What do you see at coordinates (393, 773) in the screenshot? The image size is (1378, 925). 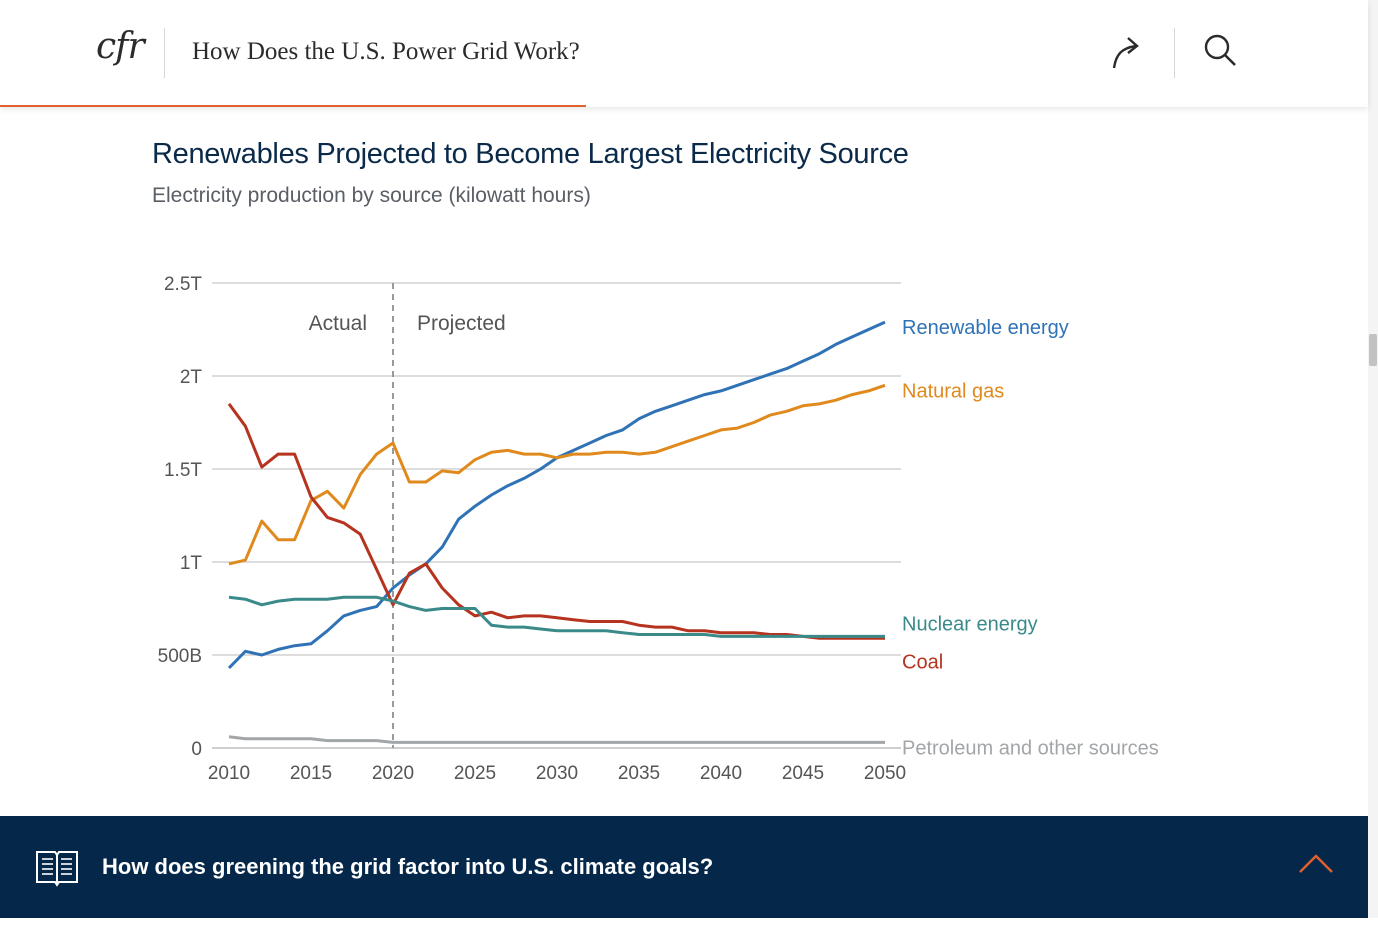 I see `x-tick-label: 2020` at bounding box center [393, 773].